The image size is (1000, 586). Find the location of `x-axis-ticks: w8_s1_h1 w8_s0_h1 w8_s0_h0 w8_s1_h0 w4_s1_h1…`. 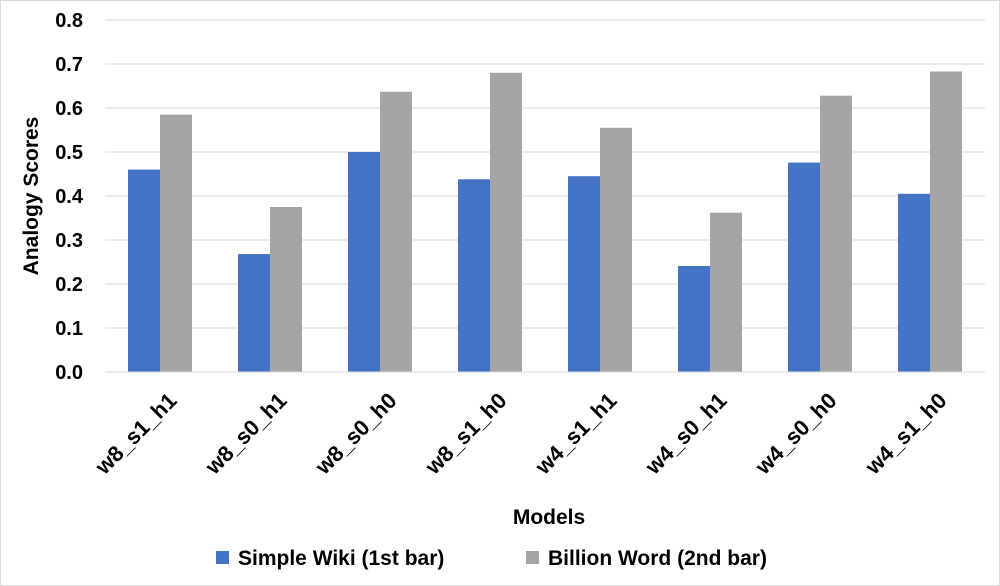

x-axis-ticks: w8_s1_h1 w8_s0_h1 w8_s0_h0 w8_s1_h0 w4_s1_h1… is located at coordinates (521, 434).